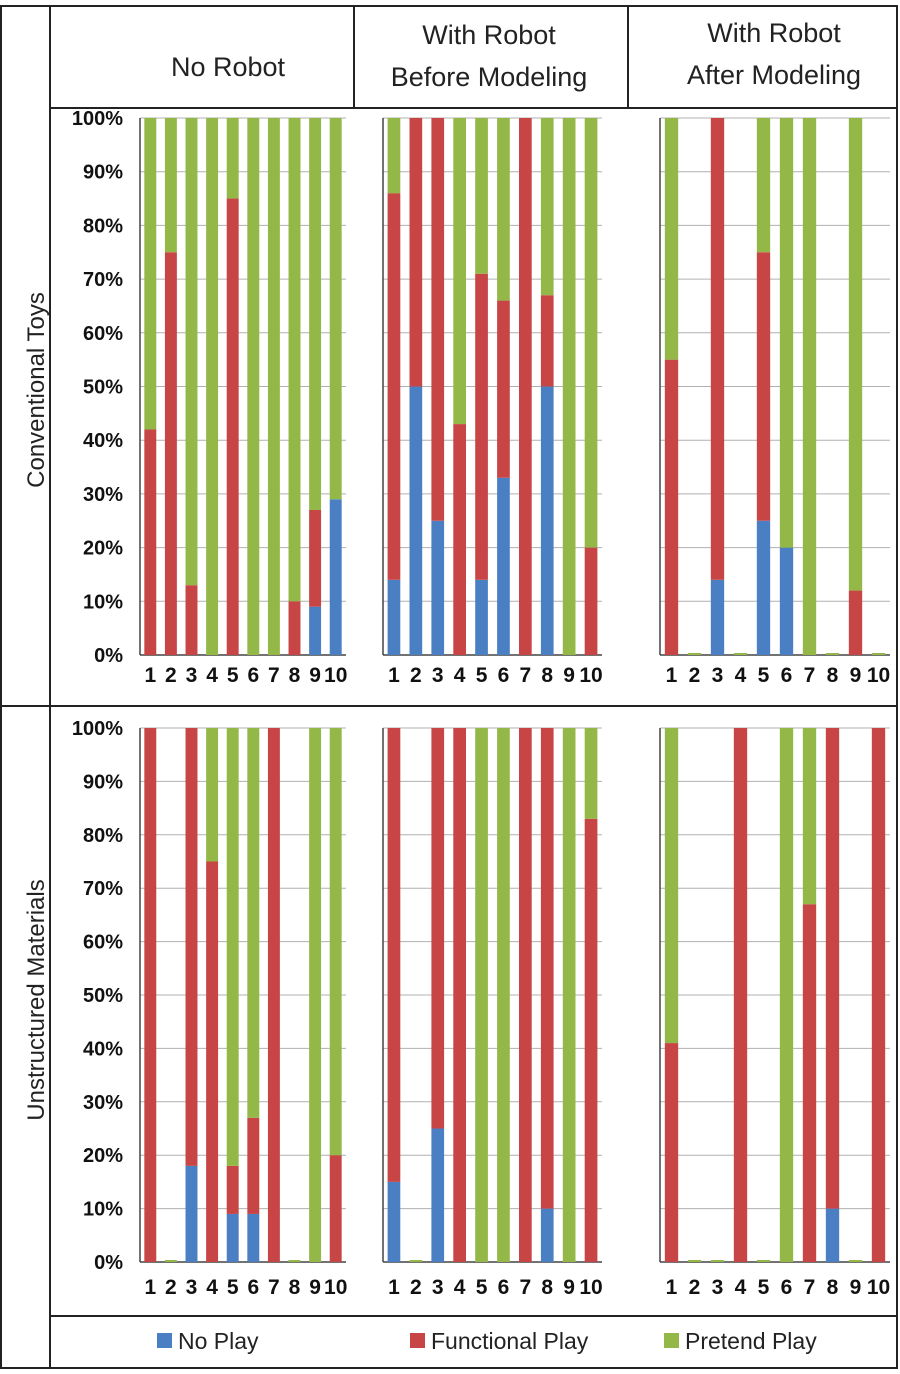  What do you see at coordinates (416, 1287) in the screenshot?
I see `panel-unstructured-materials-before-modeling-x-tick-label: 2` at bounding box center [416, 1287].